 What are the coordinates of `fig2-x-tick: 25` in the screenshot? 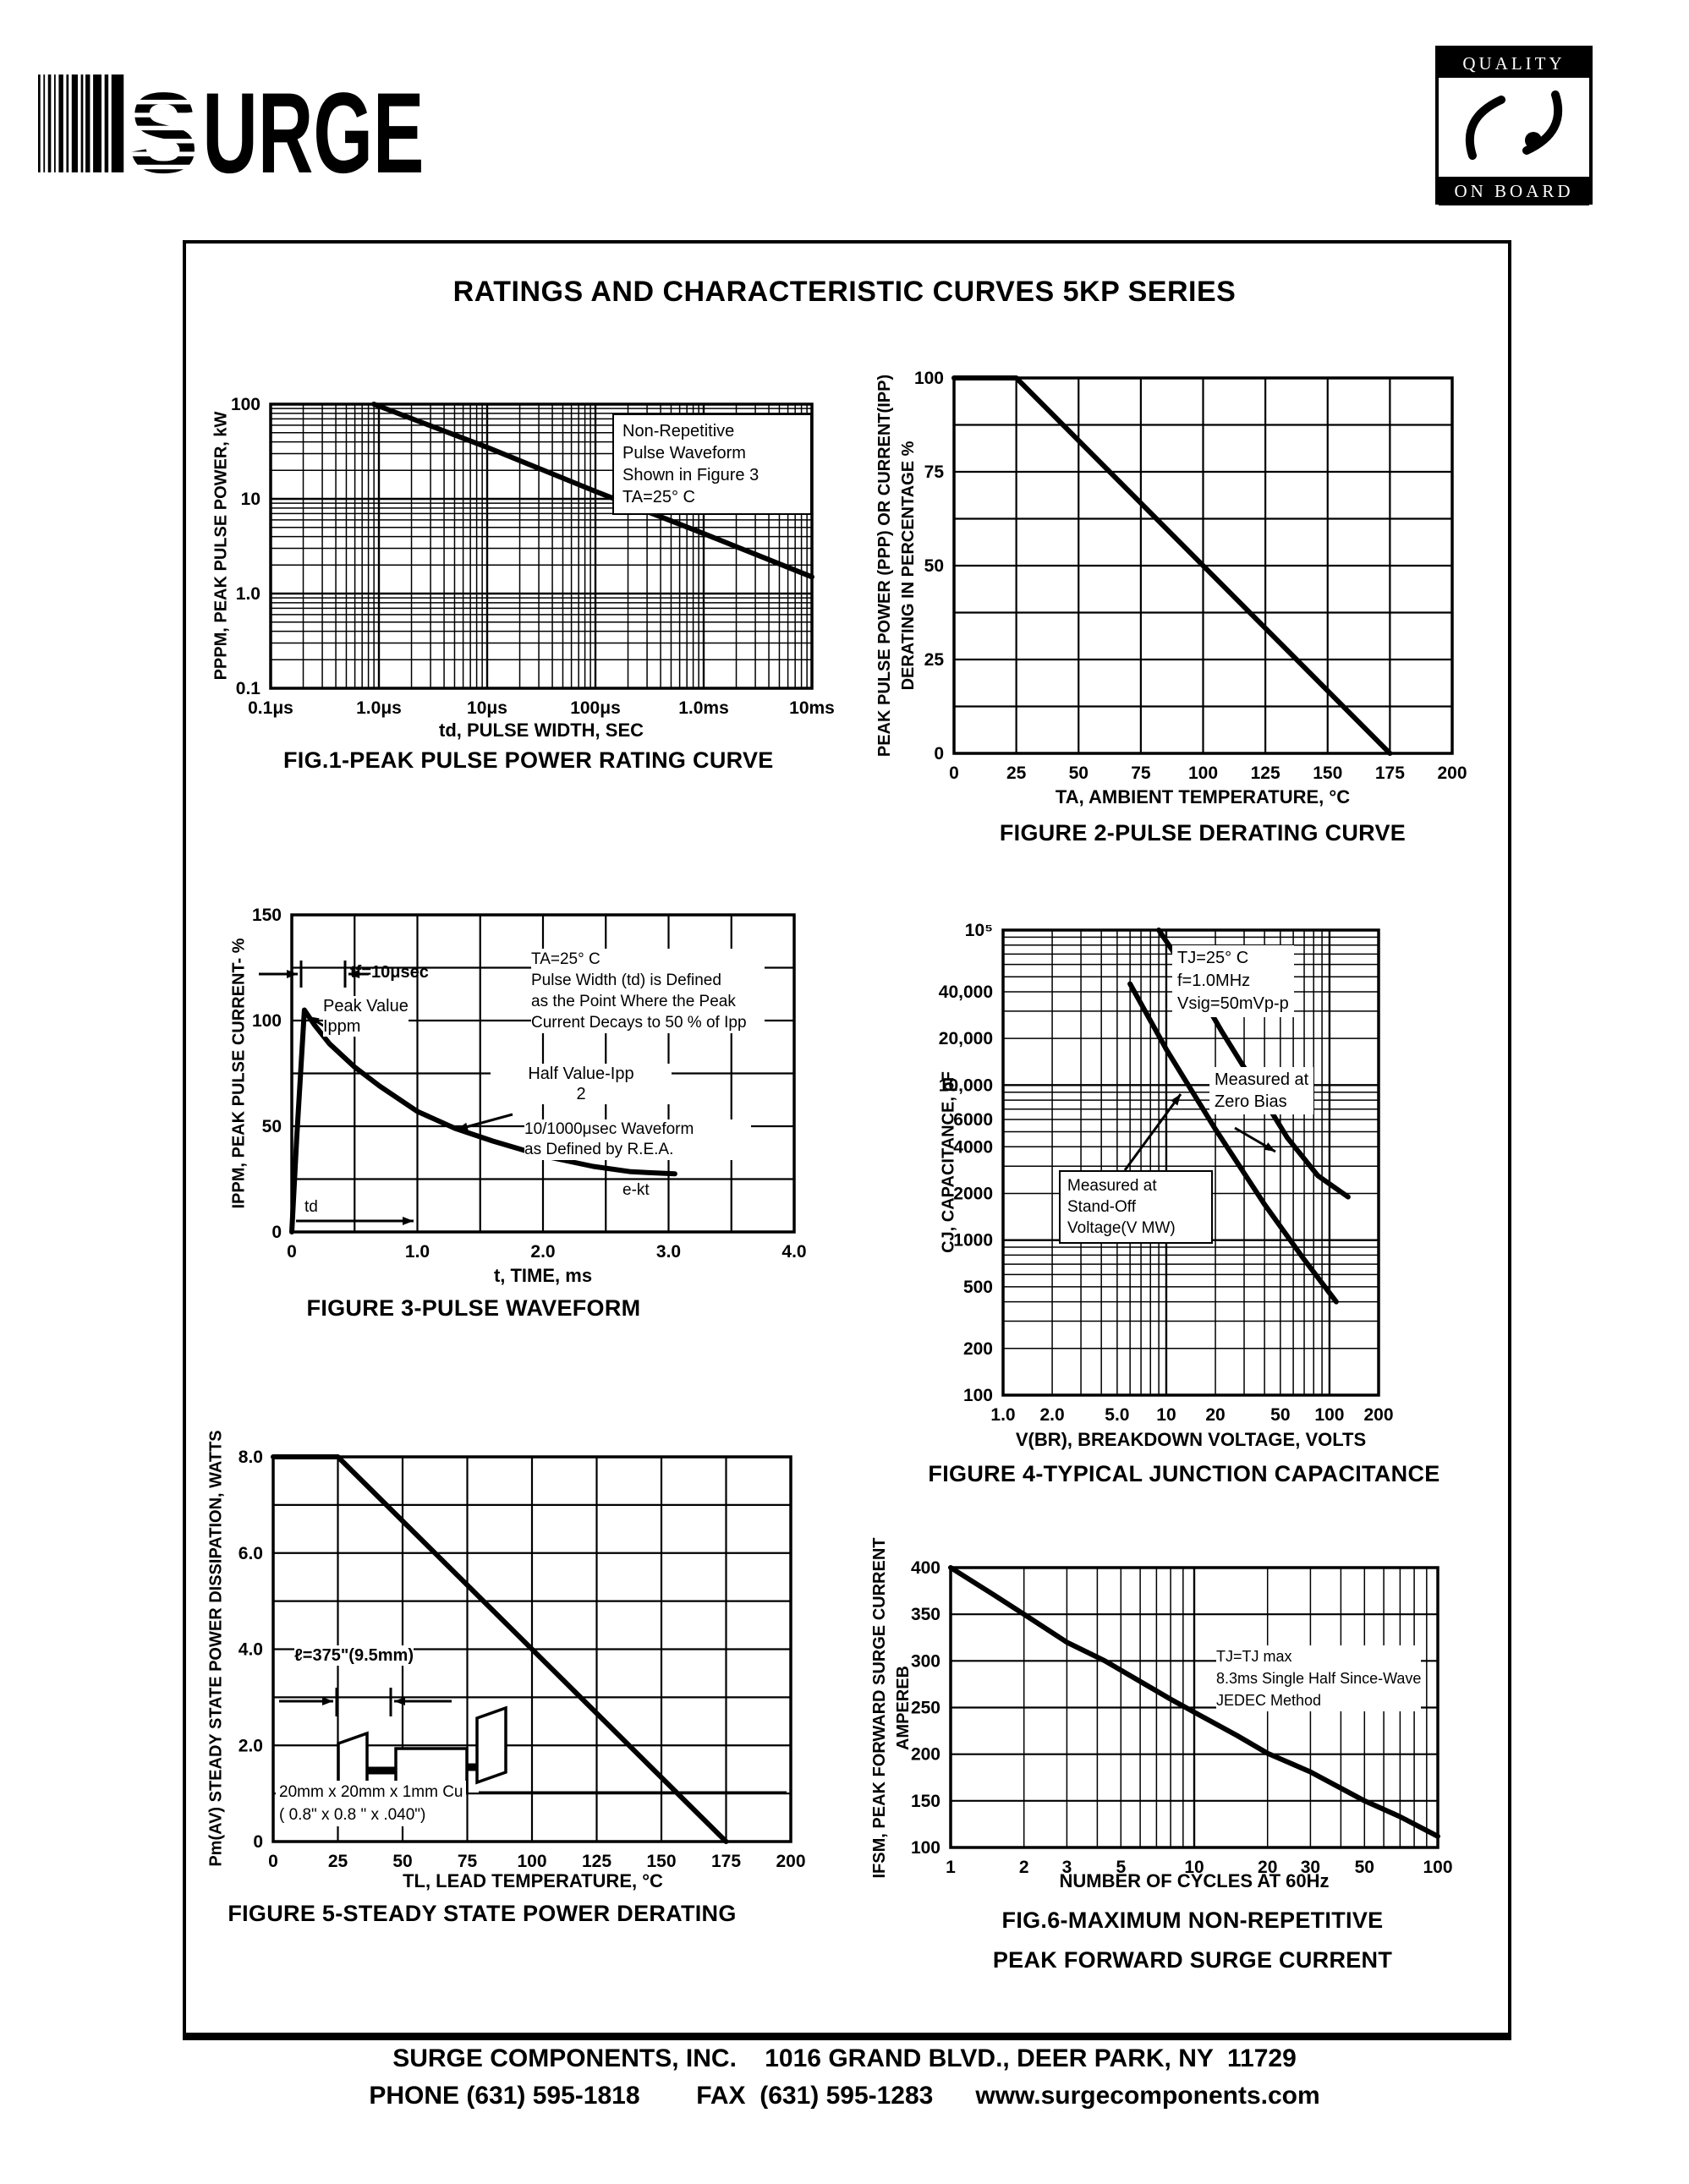 It's located at (1016, 773).